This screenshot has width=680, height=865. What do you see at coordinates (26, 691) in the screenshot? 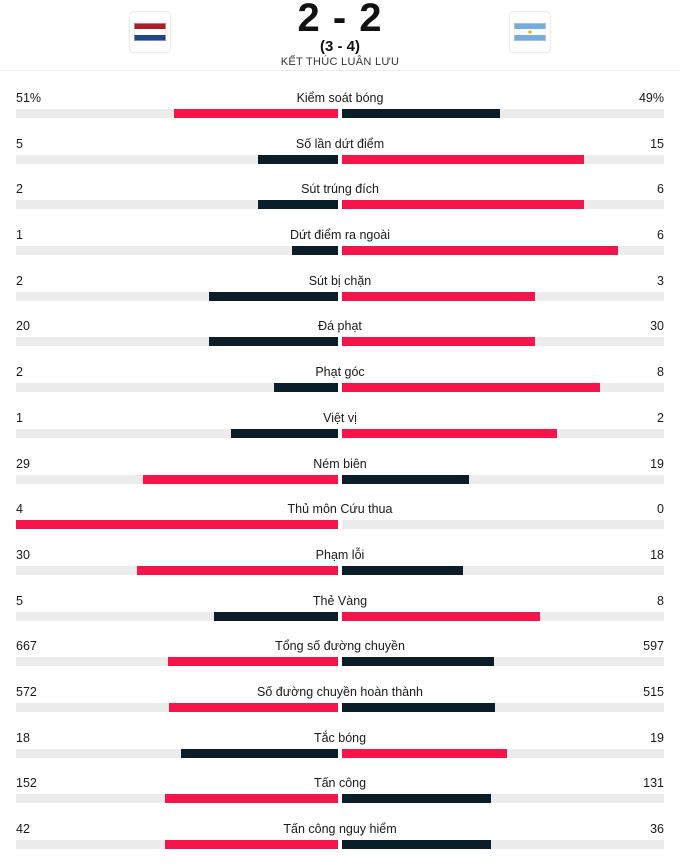
I see `home-value: 572` at bounding box center [26, 691].